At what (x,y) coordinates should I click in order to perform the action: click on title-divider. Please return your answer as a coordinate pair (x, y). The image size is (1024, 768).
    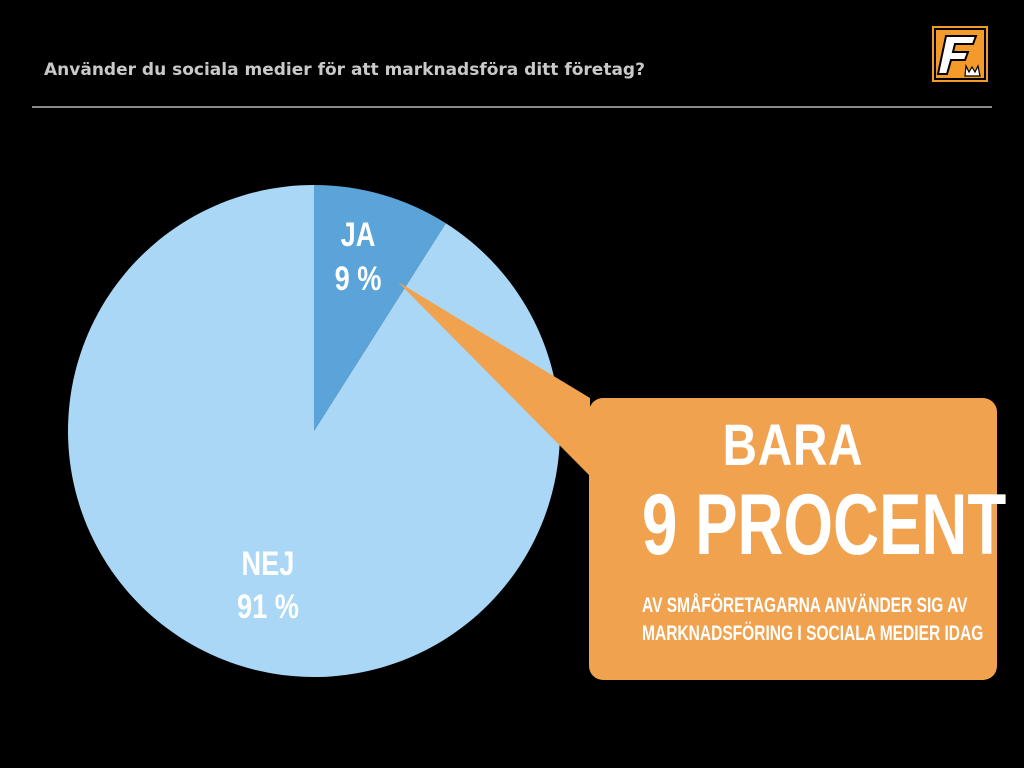
    Looking at the image, I should click on (512, 107).